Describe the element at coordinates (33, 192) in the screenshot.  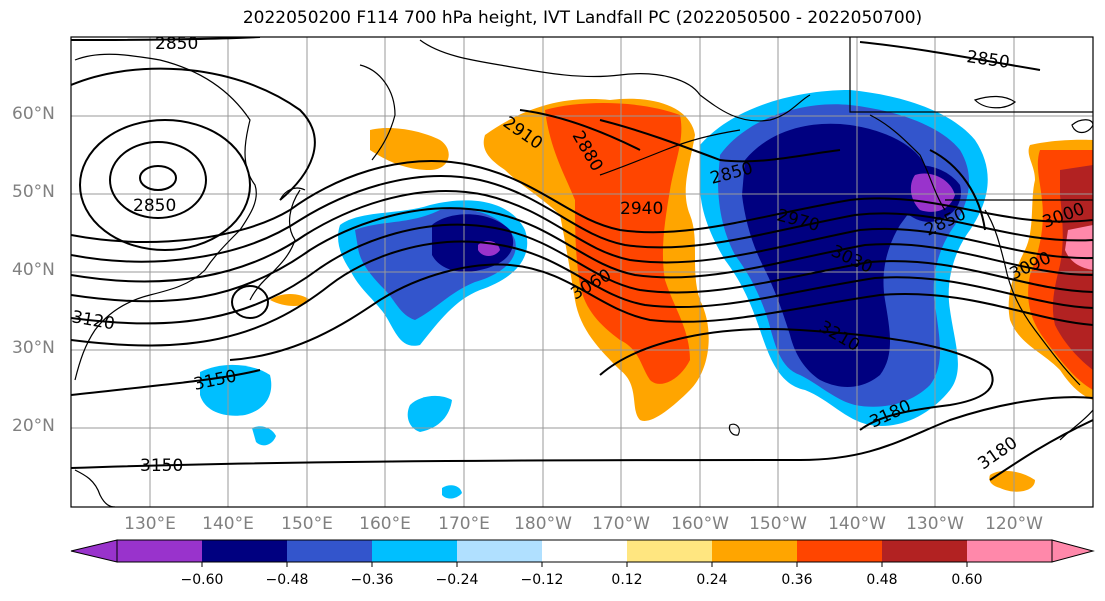
I see `lat-label: 50°N` at that location.